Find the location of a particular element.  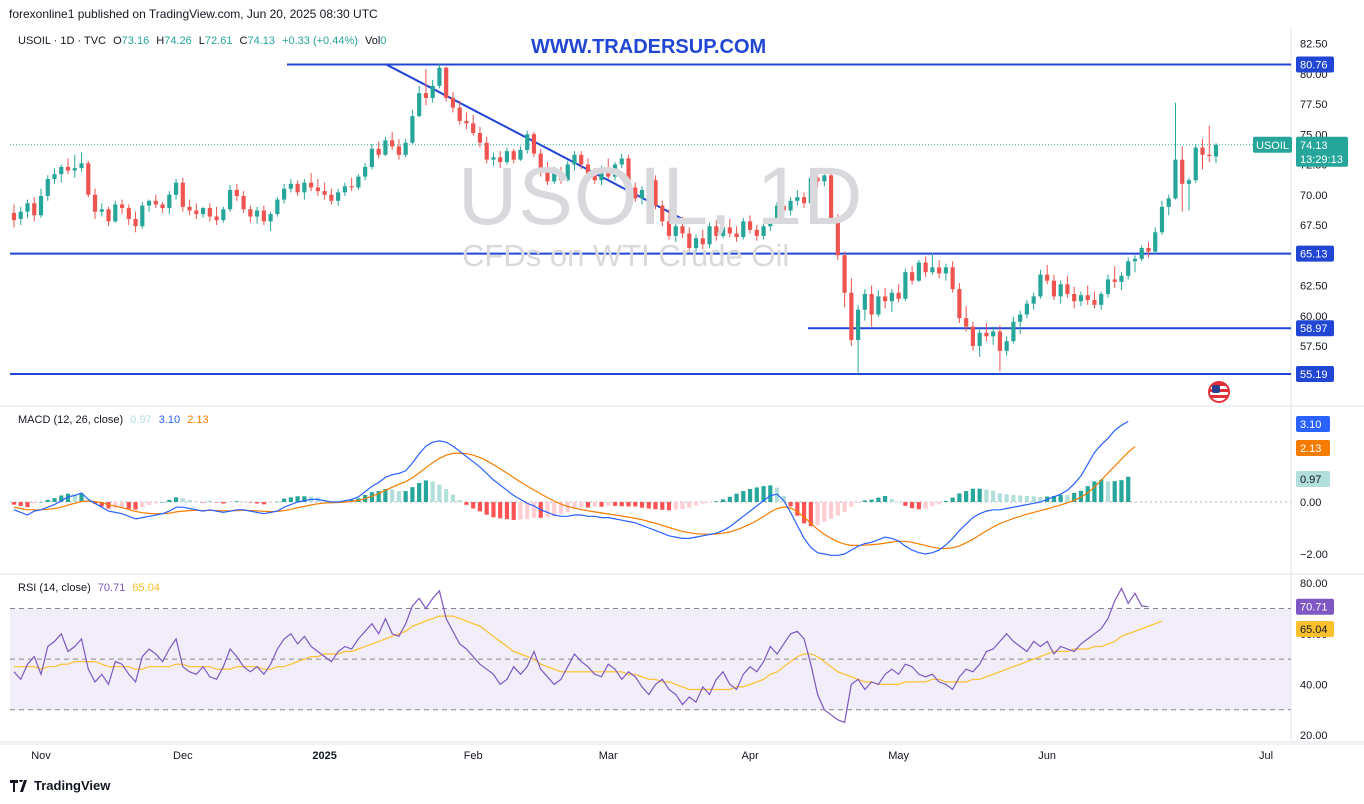

level-price-tag is located at coordinates (1315, 253).